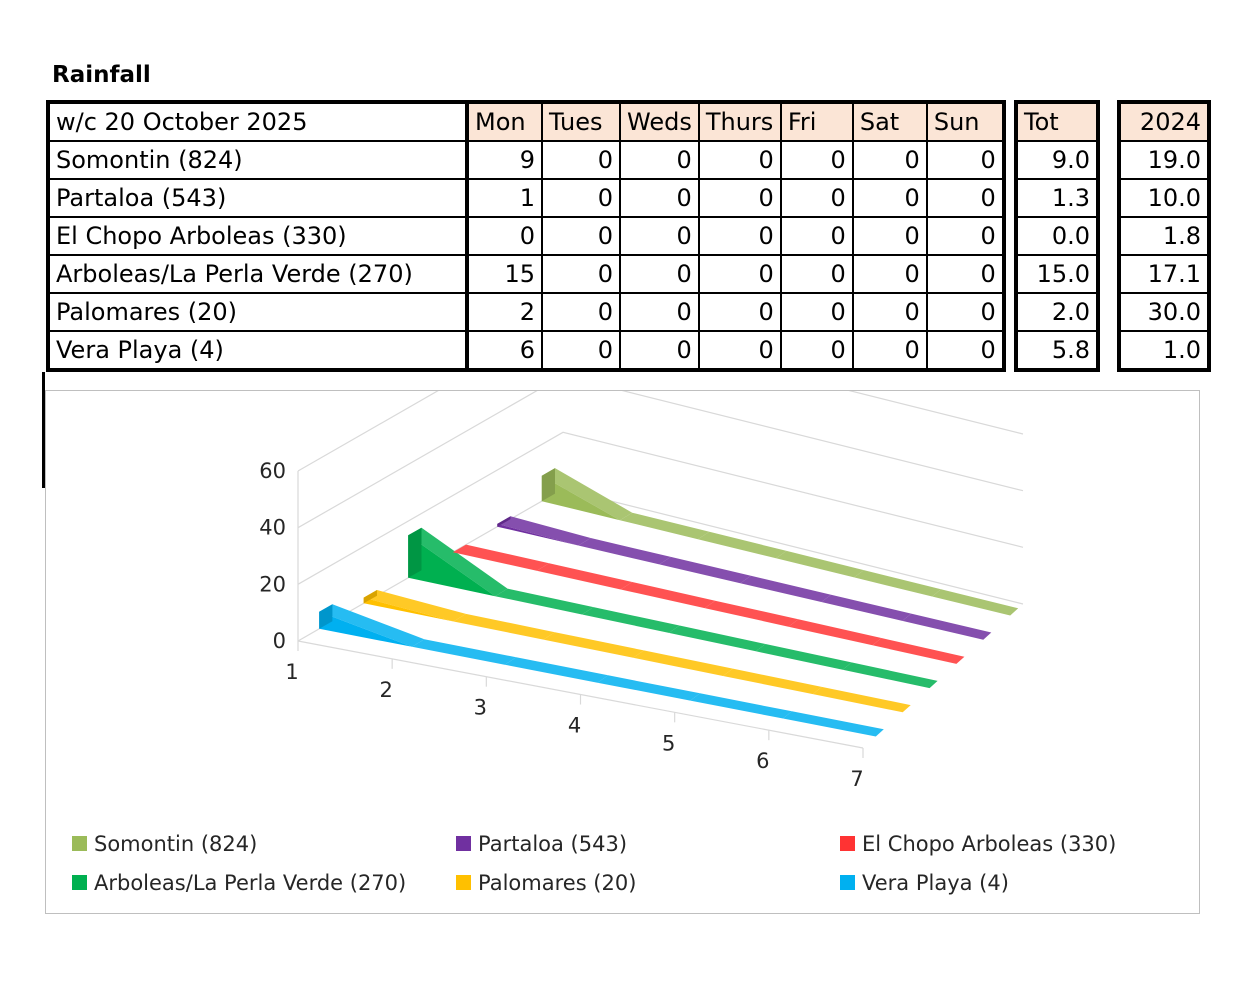 The width and height of the screenshot is (1248, 981). Describe the element at coordinates (258, 312) in the screenshot. I see `site-name: Palomares (20)` at that location.